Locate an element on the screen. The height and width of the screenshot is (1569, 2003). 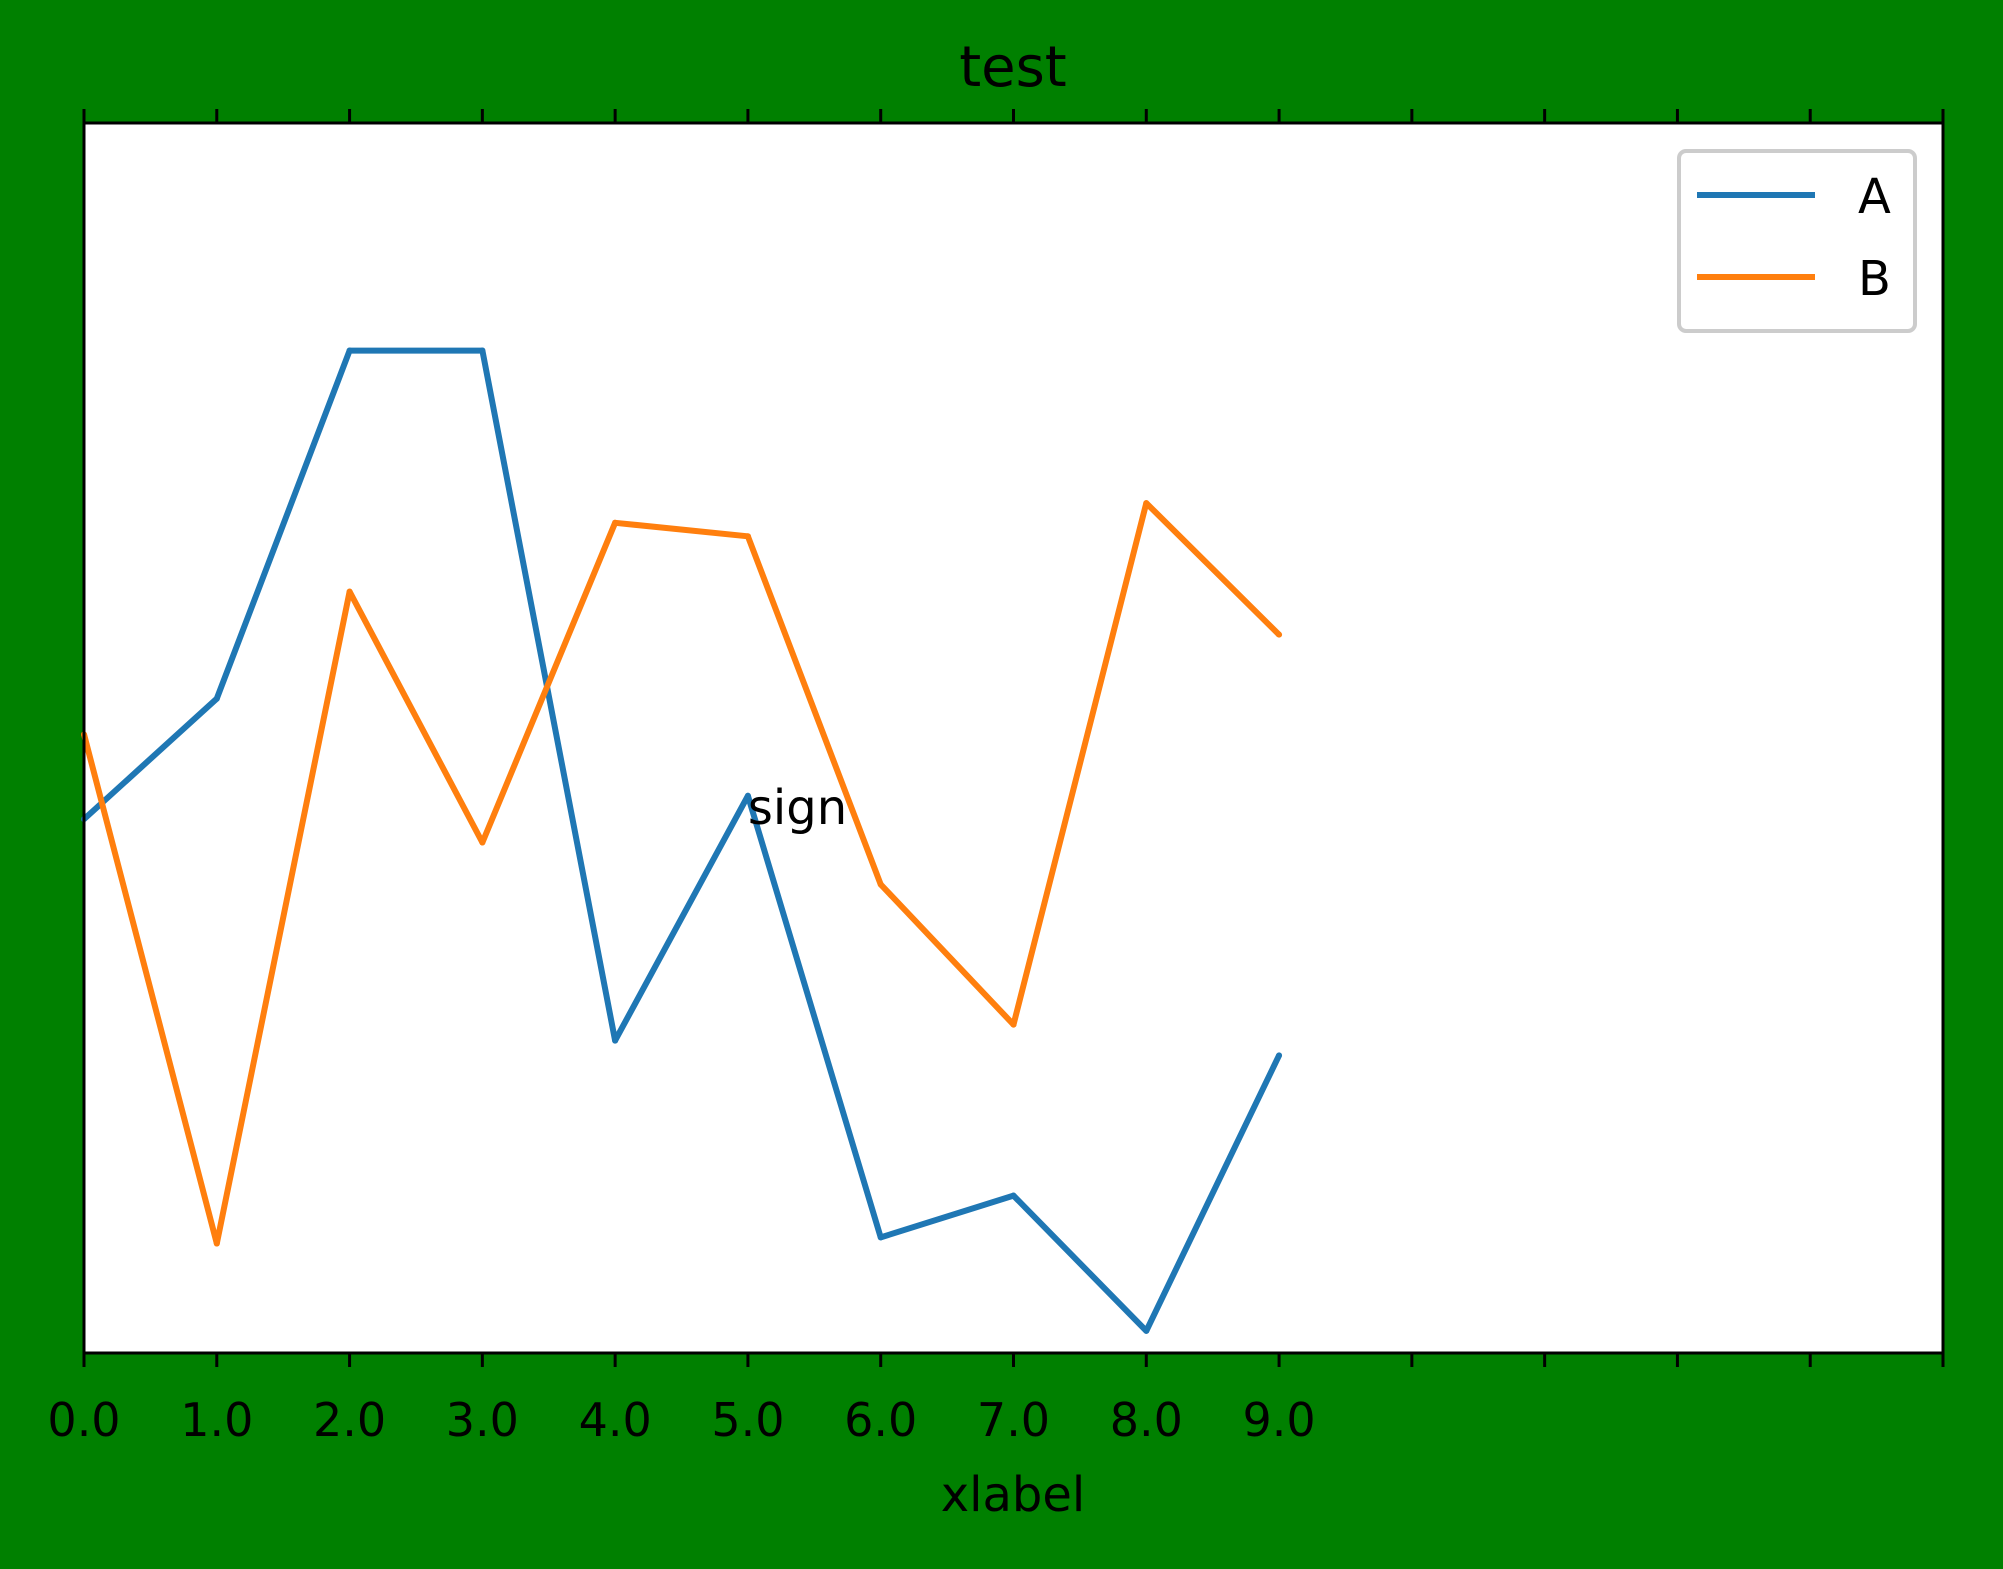
x-tick-label-8: 8.0 is located at coordinates (1146, 1420).